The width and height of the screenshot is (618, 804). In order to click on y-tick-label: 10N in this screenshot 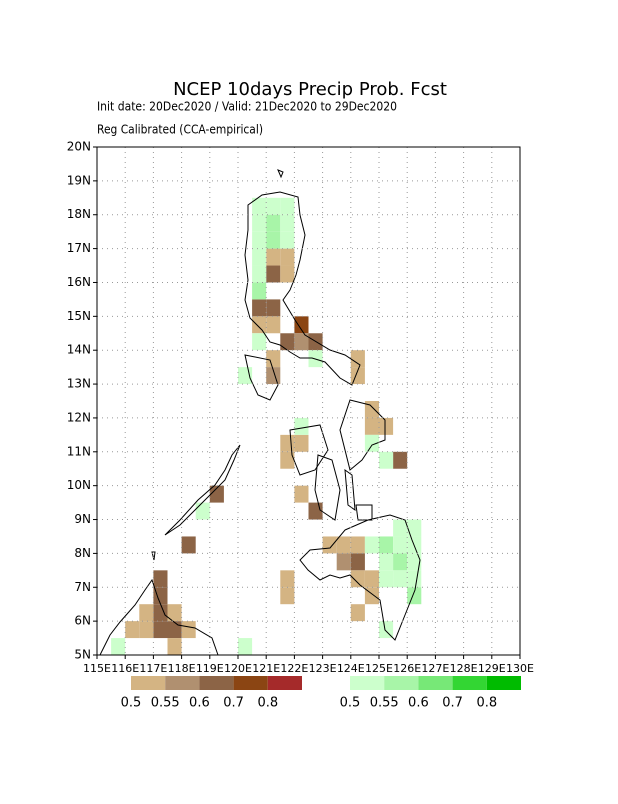, I will do `click(79, 485)`.